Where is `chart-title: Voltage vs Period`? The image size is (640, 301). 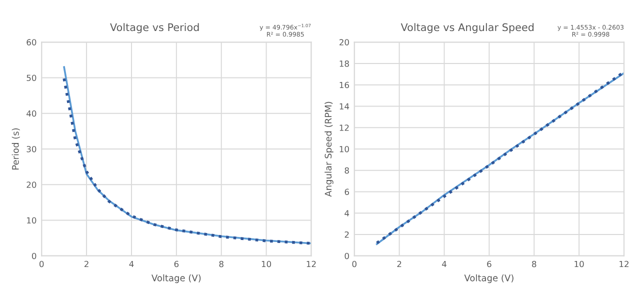
chart-title: Voltage vs Period is located at coordinates (154, 28).